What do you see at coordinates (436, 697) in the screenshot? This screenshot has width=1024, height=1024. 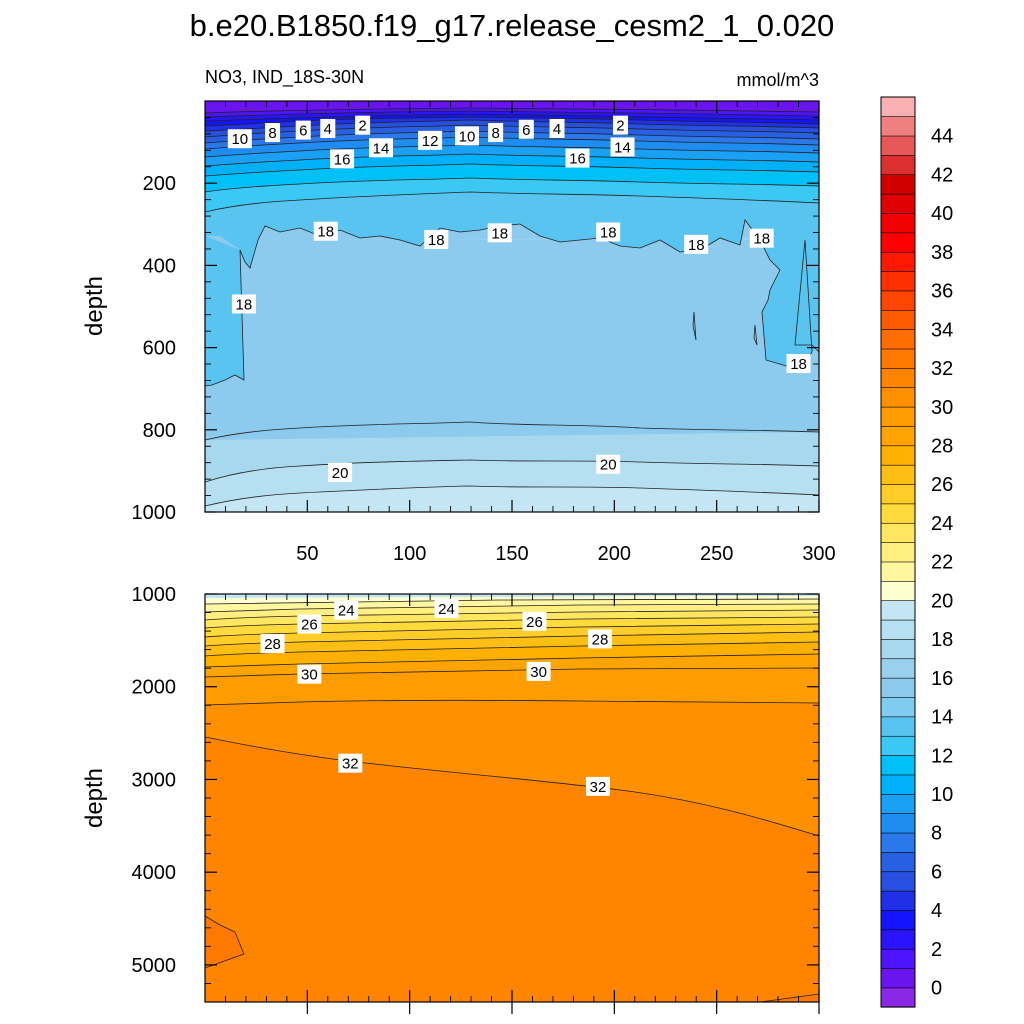 I see `bottom-contour-labels: 24 24 26 26 28 28 30 30 32 32` at bounding box center [436, 697].